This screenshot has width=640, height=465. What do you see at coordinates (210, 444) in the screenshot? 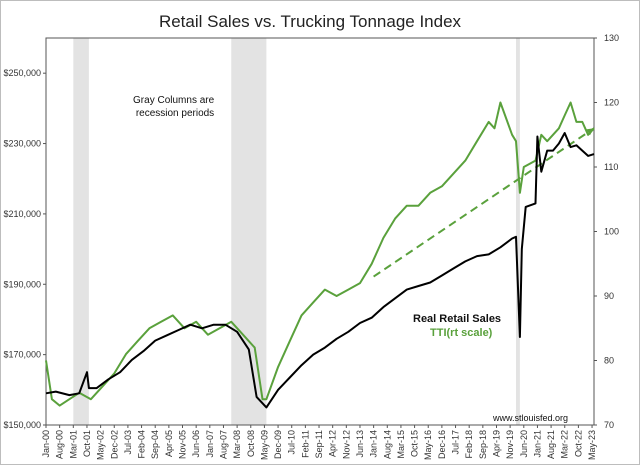
I see `x-tick-label: Jan-07` at bounding box center [210, 444].